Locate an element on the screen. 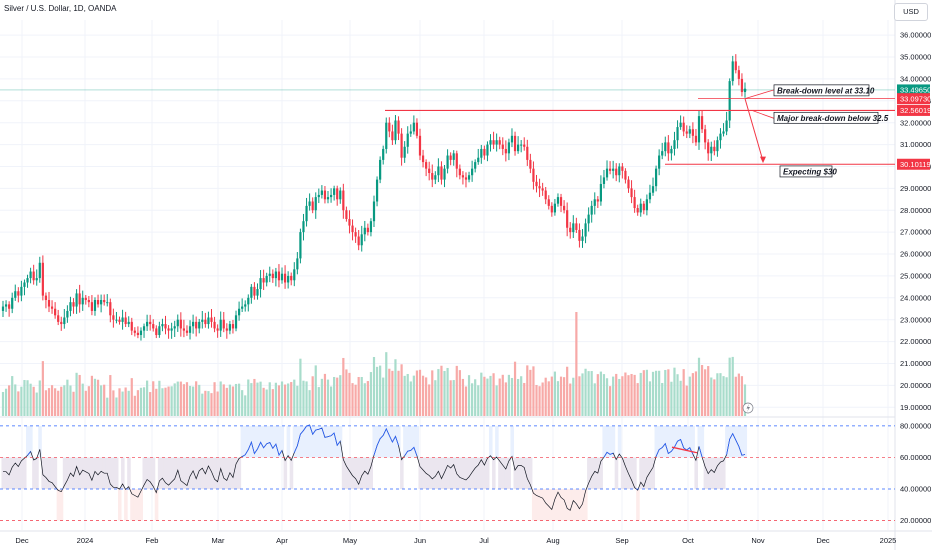 The height and width of the screenshot is (550, 932). price-label-box is located at coordinates (913, 99).